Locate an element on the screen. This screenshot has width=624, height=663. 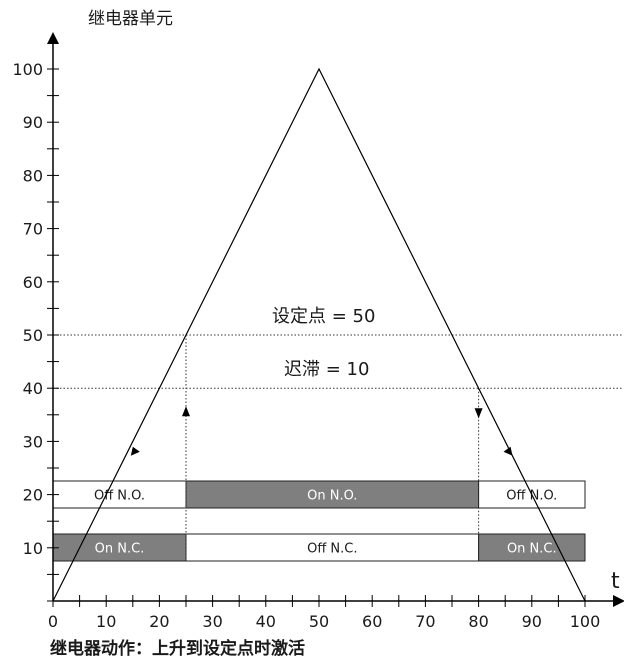
x-tick-label: 10 is located at coordinates (106, 621).